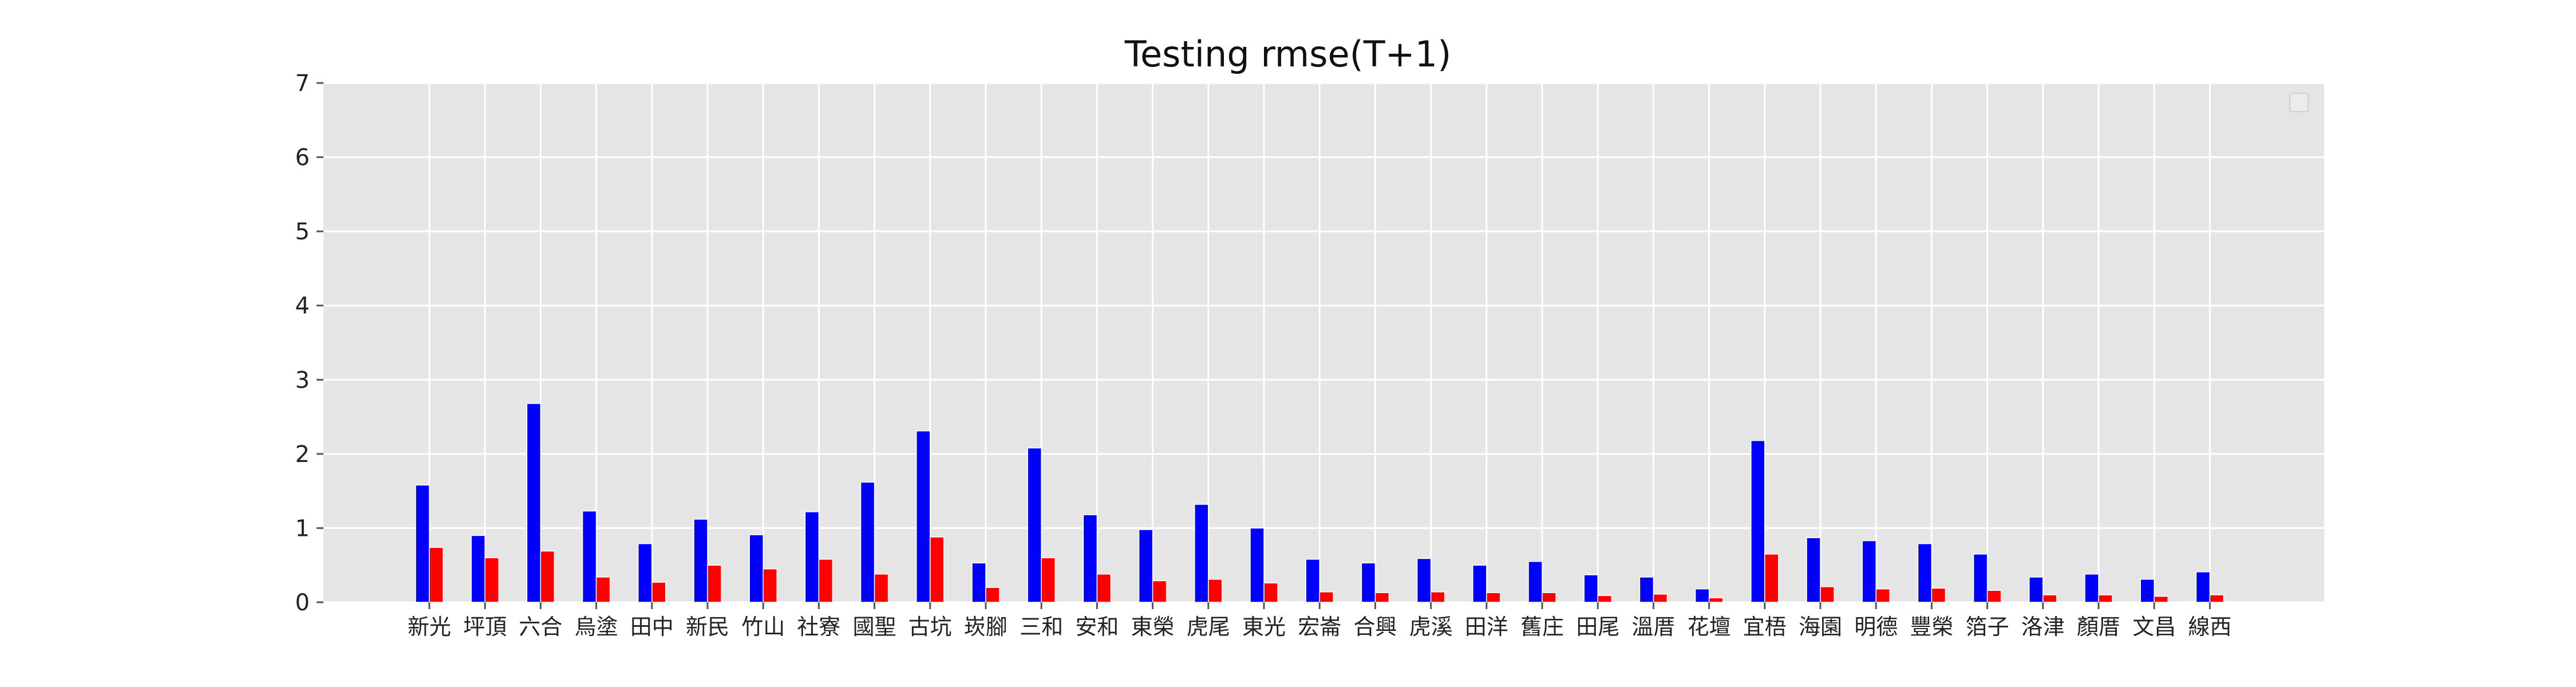  I want to click on x-tick-label: 虎尾, so click(1208, 626).